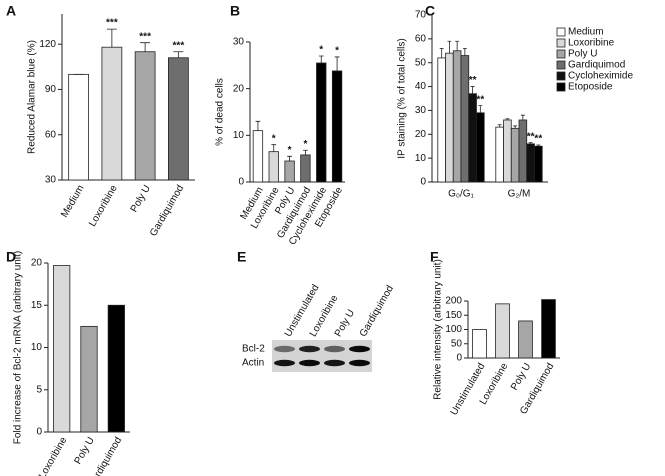  I want to click on panel-letter: A, so click(11, 11).